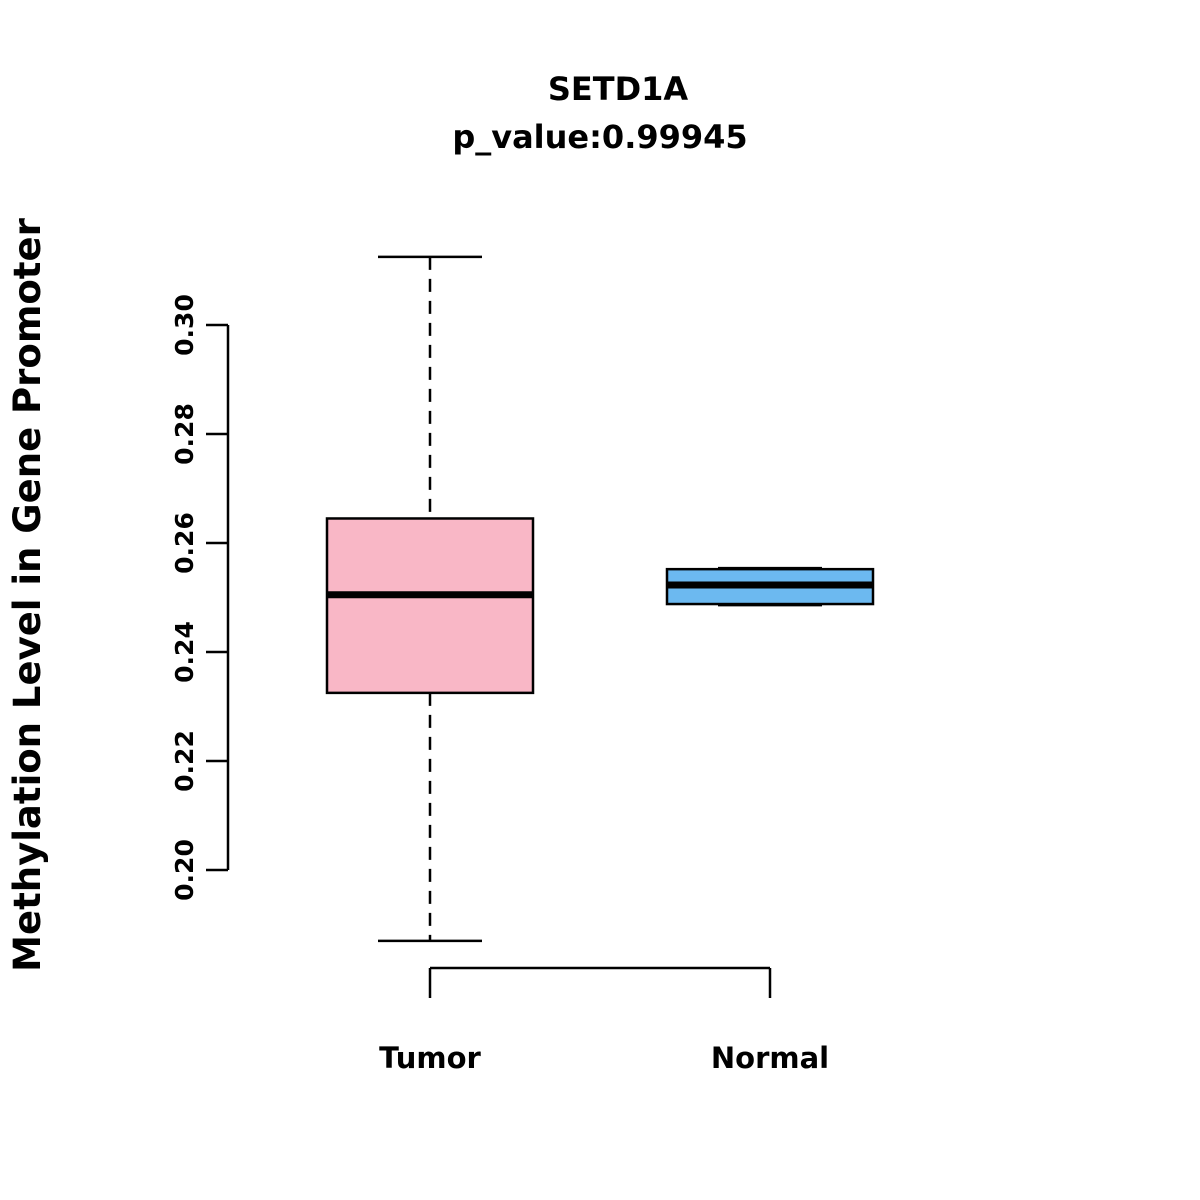 This screenshot has height=1200, width=1200. What do you see at coordinates (430, 1058) in the screenshot?
I see `category-label-tumor: Tumor` at bounding box center [430, 1058].